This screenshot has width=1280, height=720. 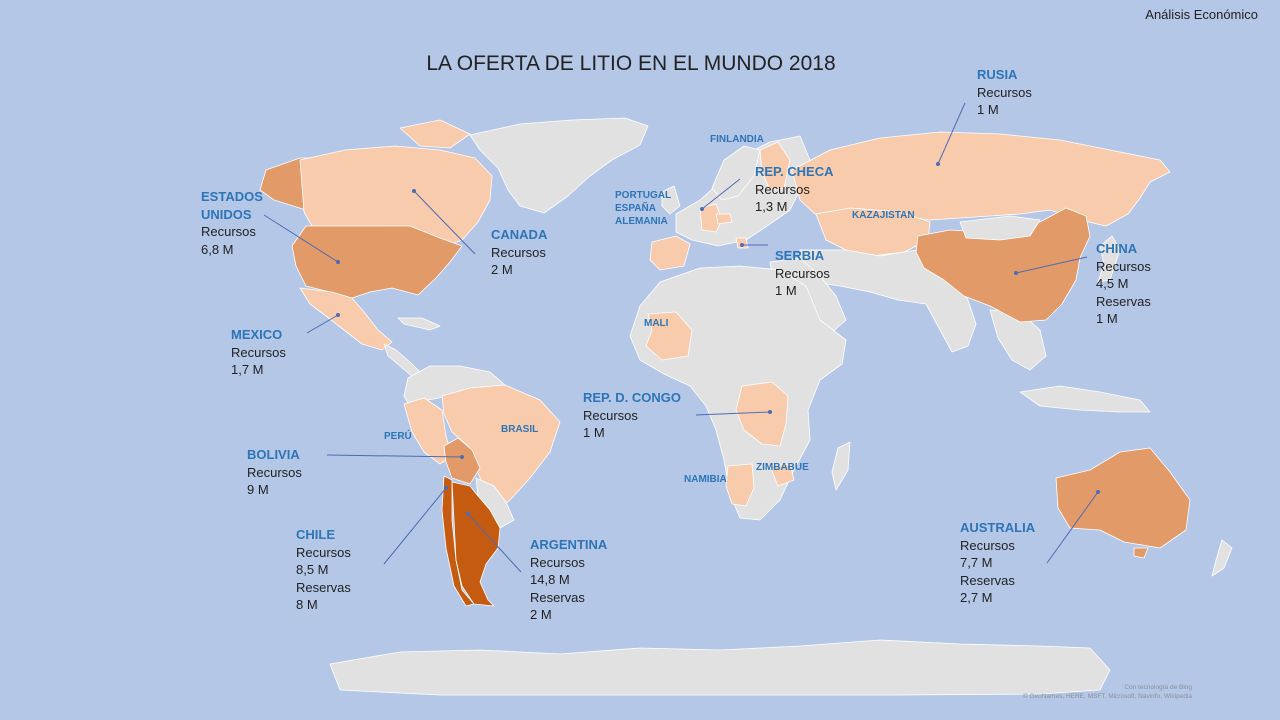 I want to click on resource-value: 1,3 M, so click(x=771, y=206).